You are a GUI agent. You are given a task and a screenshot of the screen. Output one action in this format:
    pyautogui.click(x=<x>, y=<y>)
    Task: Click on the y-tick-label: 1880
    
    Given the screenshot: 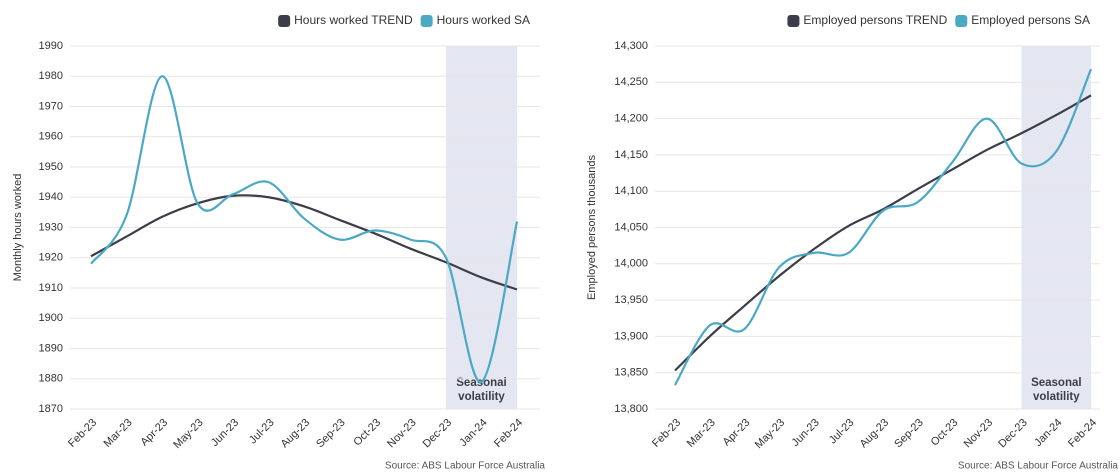 What is the action you would take?
    pyautogui.click(x=51, y=379)
    